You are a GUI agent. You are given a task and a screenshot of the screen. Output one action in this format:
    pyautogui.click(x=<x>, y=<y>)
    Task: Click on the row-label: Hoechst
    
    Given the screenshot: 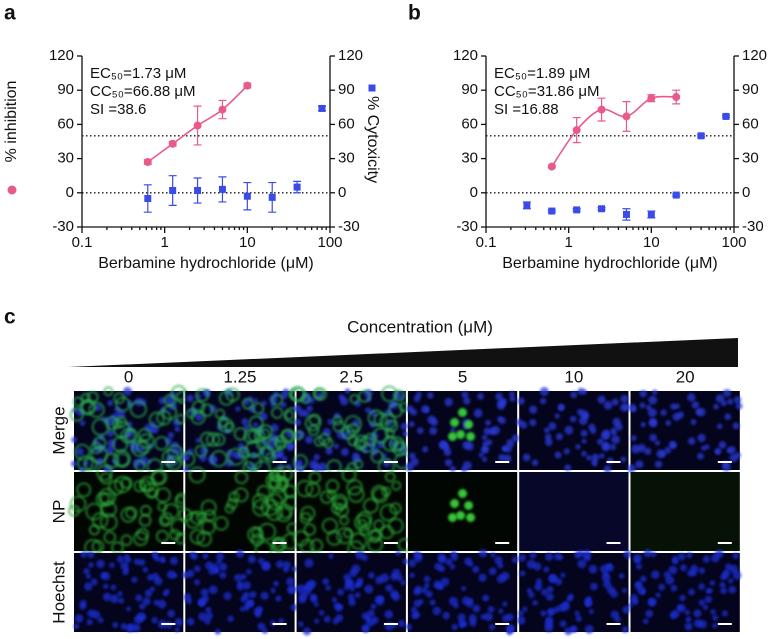 What is the action you would take?
    pyautogui.click(x=58, y=592)
    